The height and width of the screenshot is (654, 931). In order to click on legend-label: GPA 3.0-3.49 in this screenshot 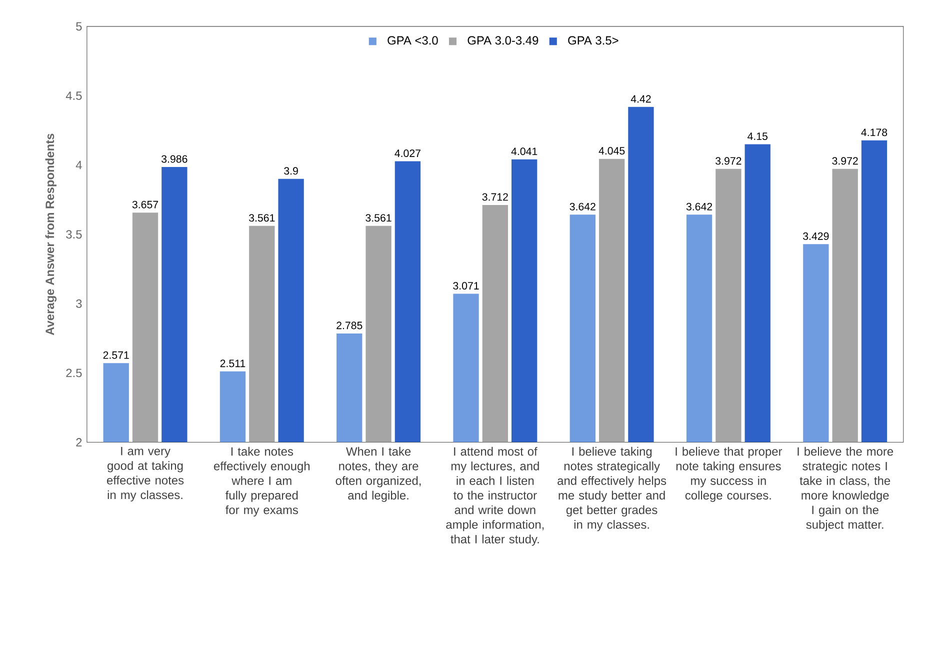, I will do `click(503, 40)`.